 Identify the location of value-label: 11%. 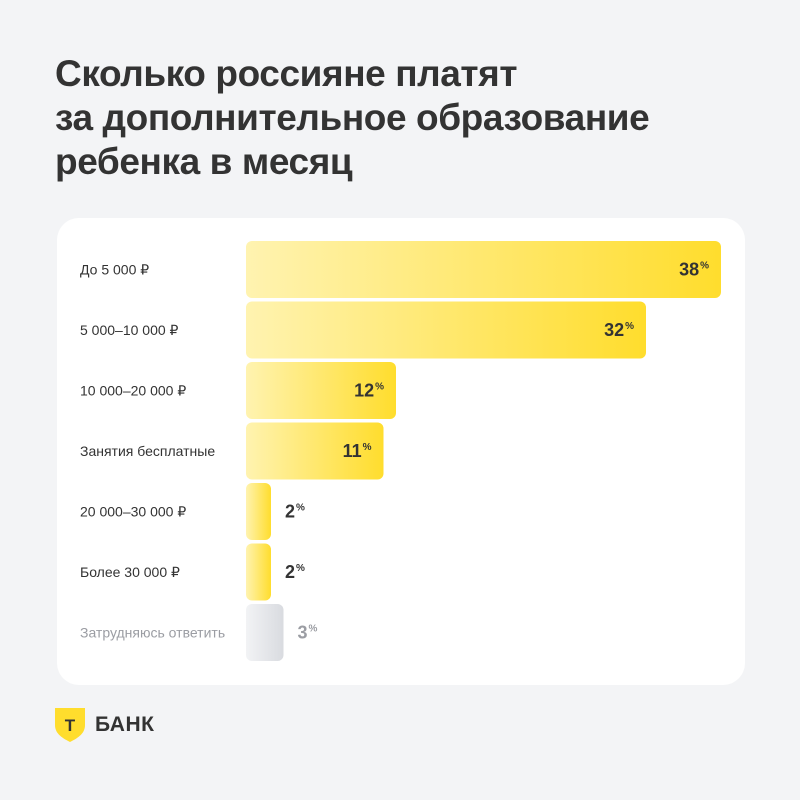
(357, 451).